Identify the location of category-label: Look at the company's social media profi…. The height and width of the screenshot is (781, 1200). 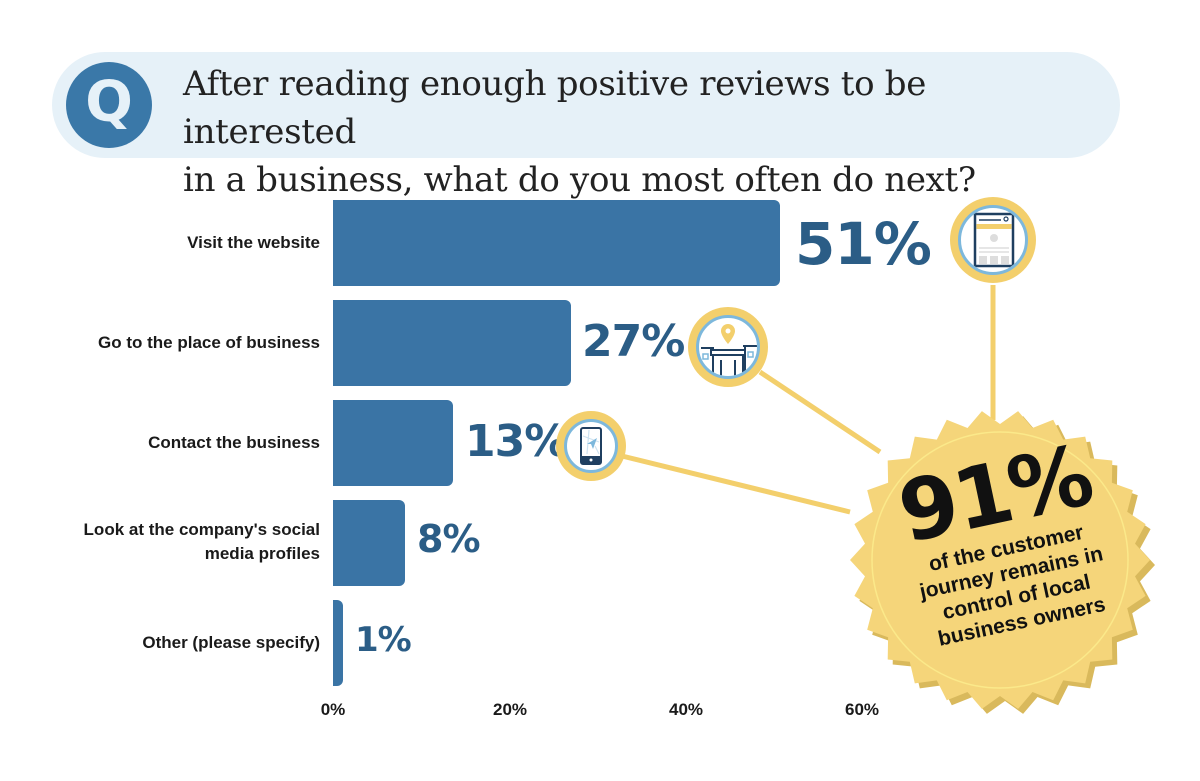
(180, 542).